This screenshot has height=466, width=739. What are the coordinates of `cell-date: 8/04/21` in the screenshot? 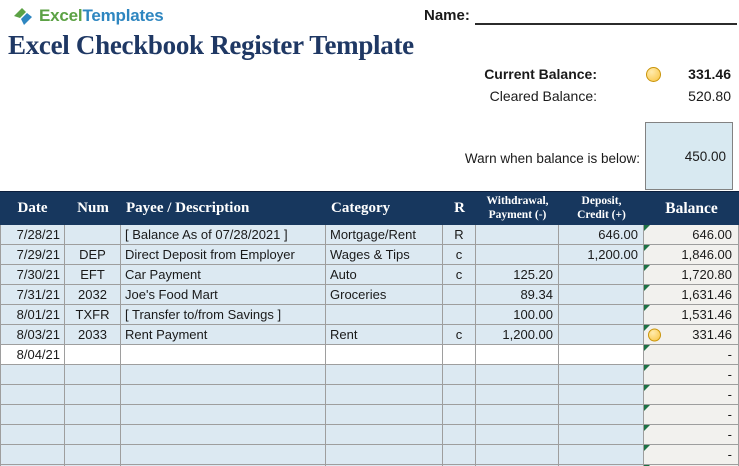 It's located at (32, 355).